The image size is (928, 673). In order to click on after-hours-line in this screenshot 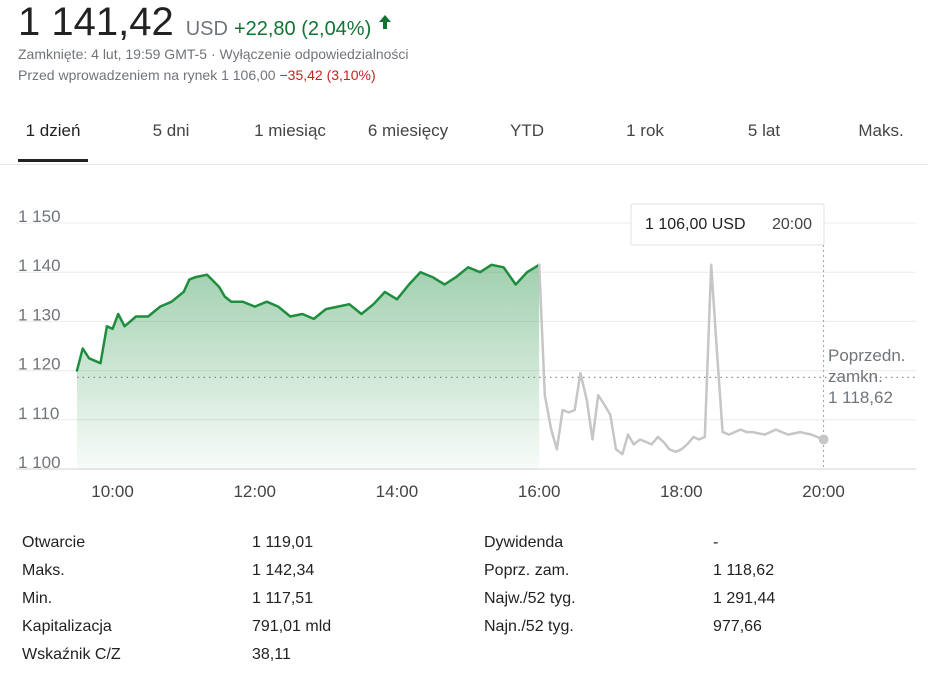, I will do `click(681, 359)`.